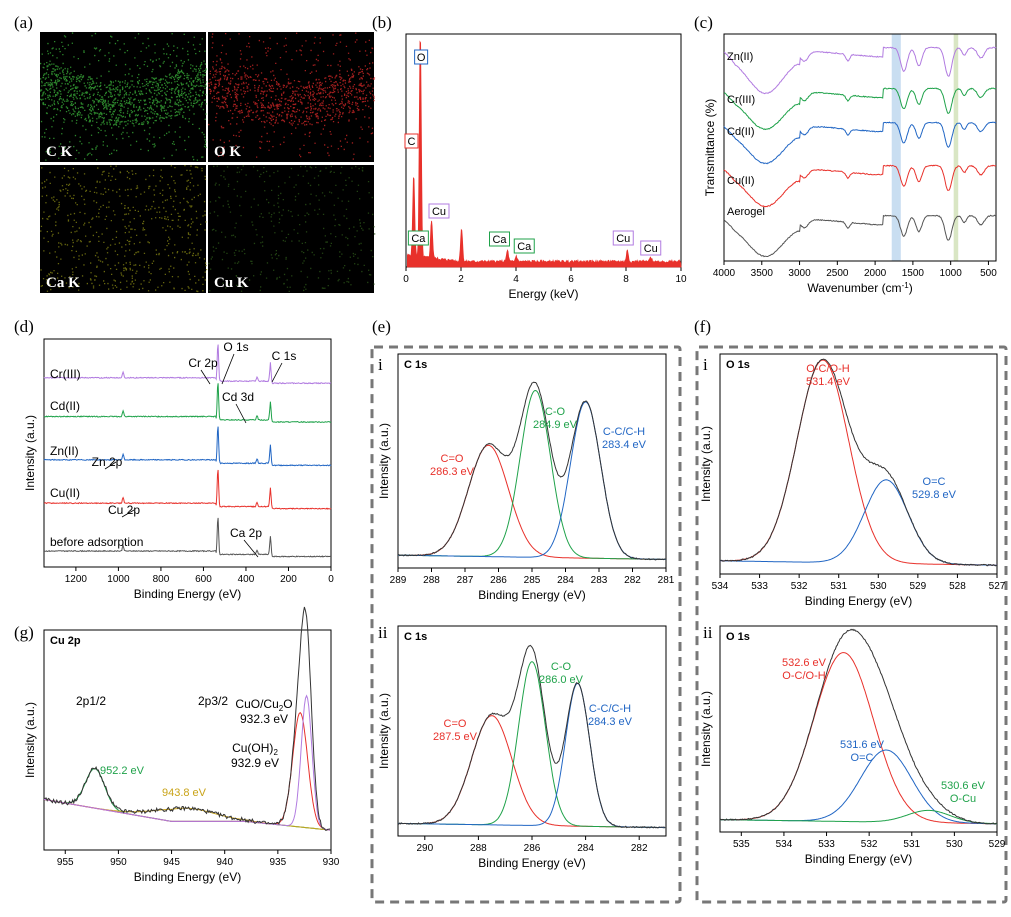 Image resolution: width=1011 pixels, height=917 pixels. What do you see at coordinates (561, 680) in the screenshot?
I see `fit-peak-value: 286.0 eV` at bounding box center [561, 680].